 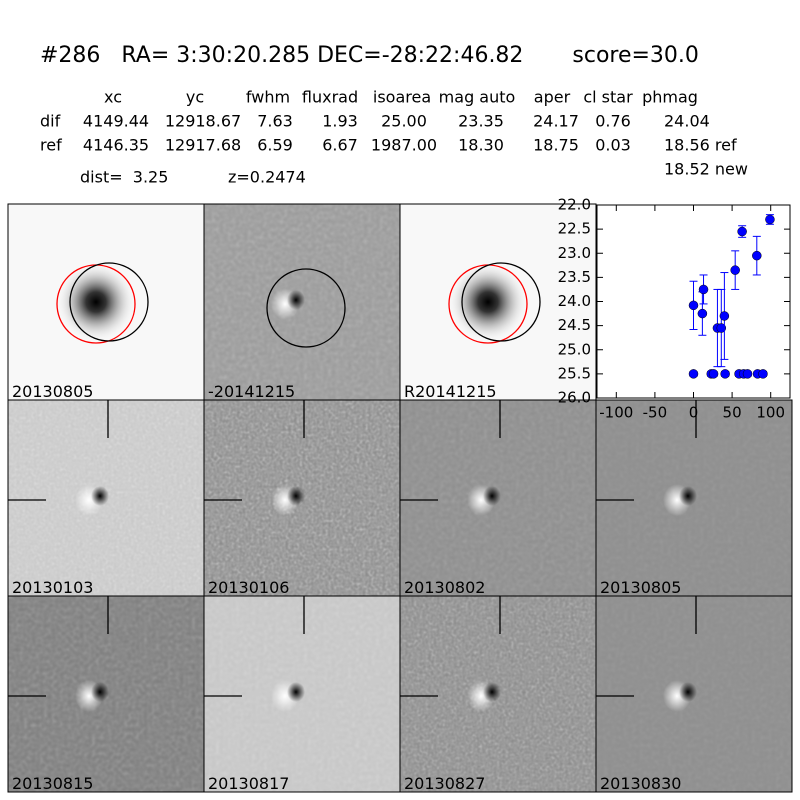 I want to click on table-cell: 1987.00, so click(x=404, y=145).